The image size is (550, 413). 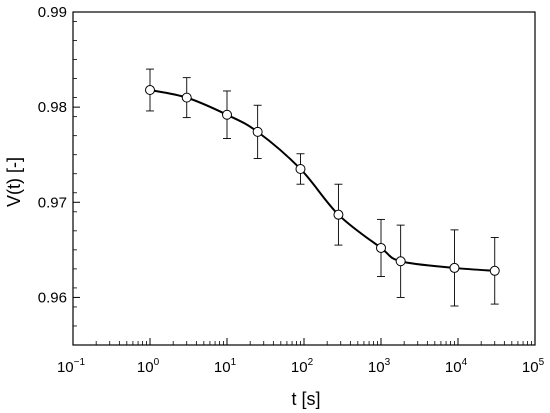 What do you see at coordinates (52, 12) in the screenshot?
I see `y-tick-label: 0.99` at bounding box center [52, 12].